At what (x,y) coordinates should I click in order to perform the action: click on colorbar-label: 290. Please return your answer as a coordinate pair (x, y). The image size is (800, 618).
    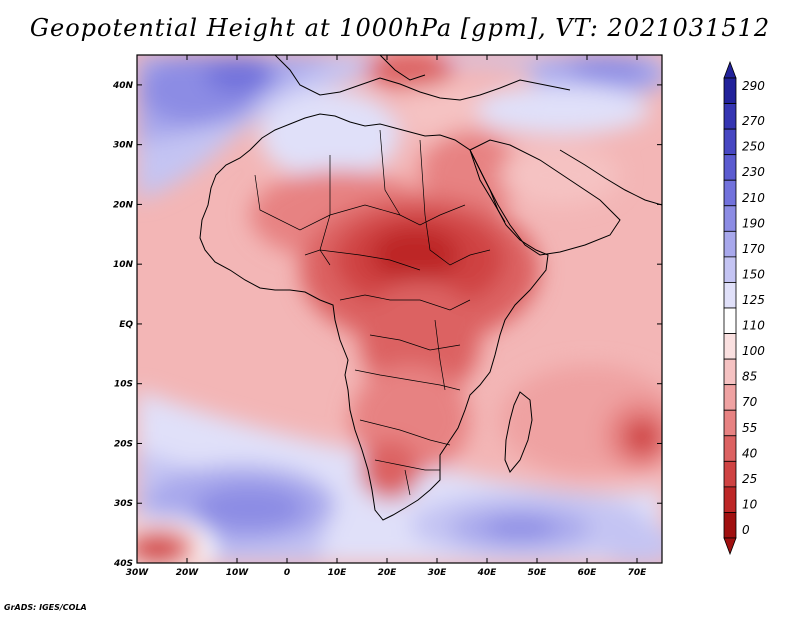
    Looking at the image, I should click on (753, 86).